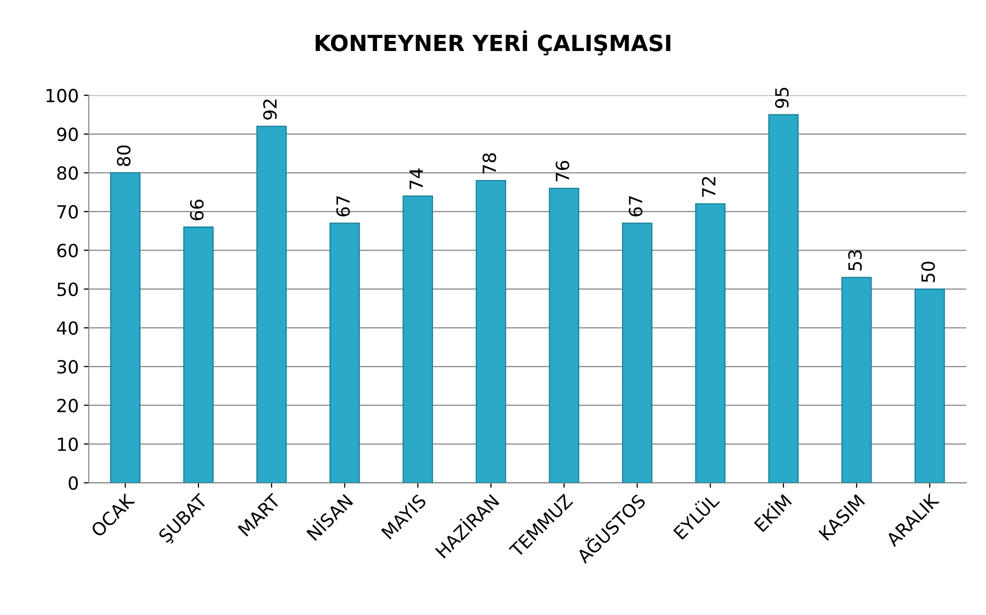 This screenshot has width=986, height=615. Describe the element at coordinates (68, 444) in the screenshot. I see `y-tick-label: 10` at that location.